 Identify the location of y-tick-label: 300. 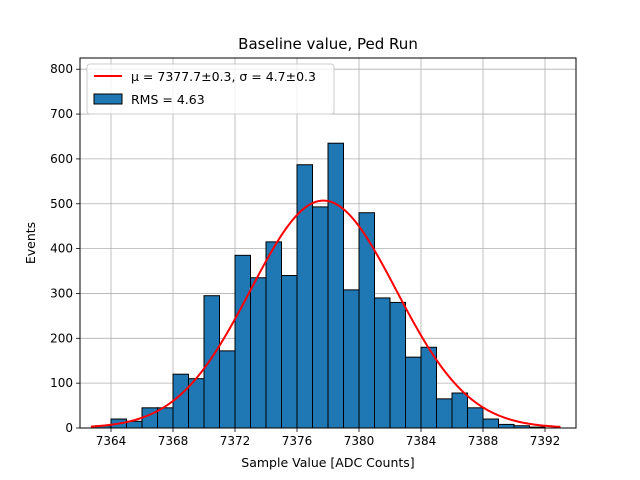
(61, 293).